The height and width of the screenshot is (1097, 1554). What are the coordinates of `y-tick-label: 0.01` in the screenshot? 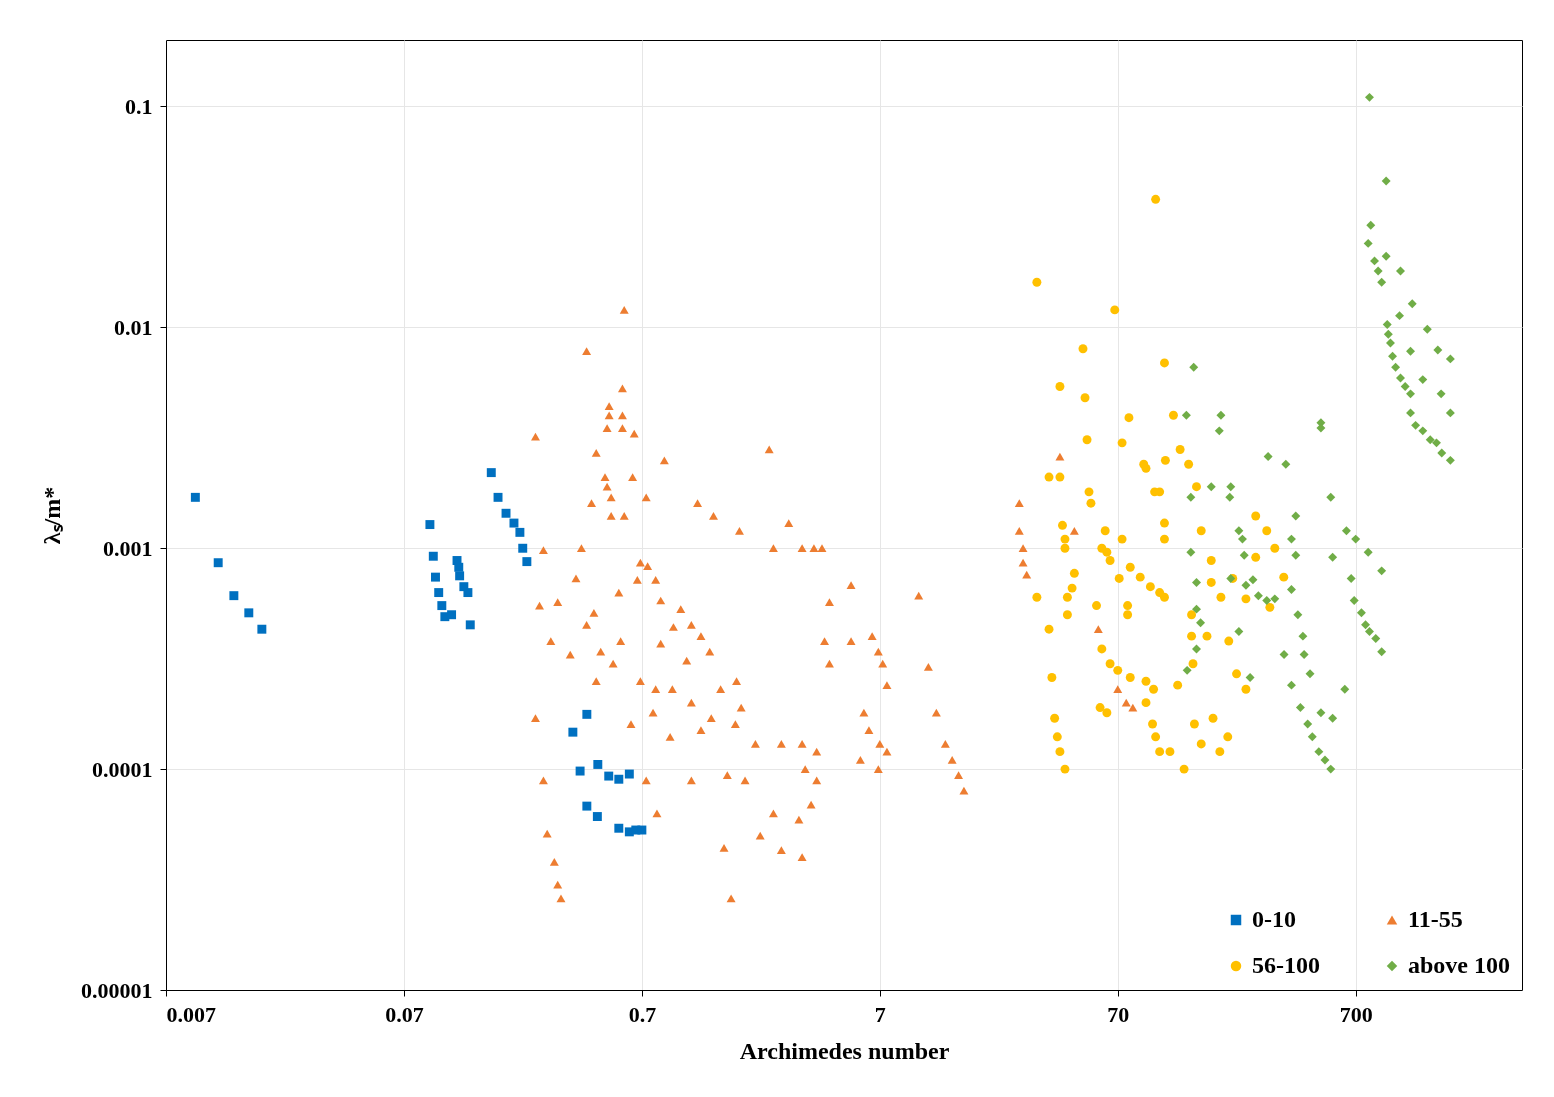 It's located at (133, 327).